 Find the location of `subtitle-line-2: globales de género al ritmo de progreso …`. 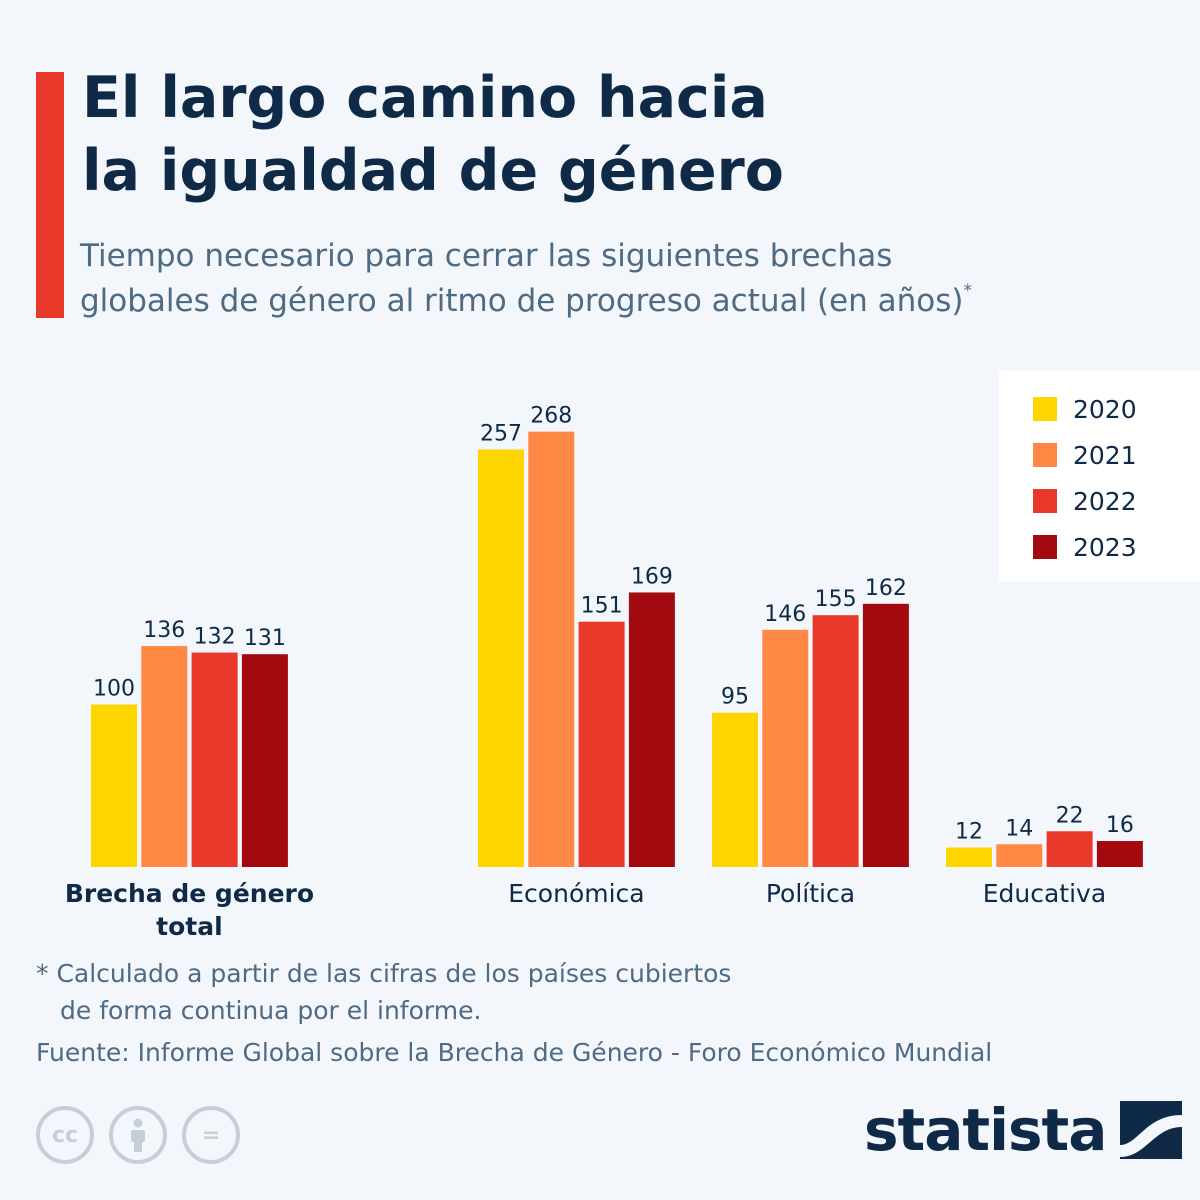

subtitle-line-2: globales de género al ritmo de progreso … is located at coordinates (522, 301).